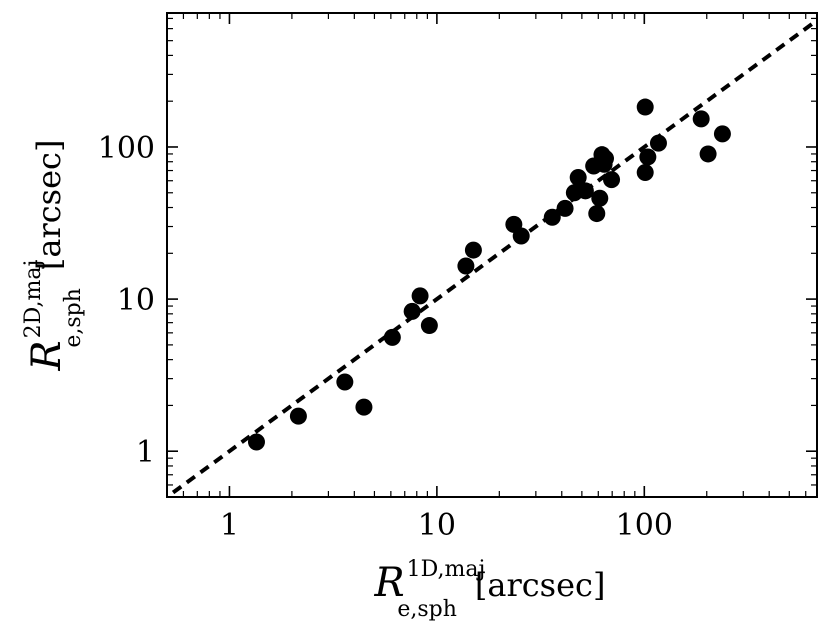 This screenshot has width=830, height=623. I want to click on x-tick-label: 100, so click(644, 525).